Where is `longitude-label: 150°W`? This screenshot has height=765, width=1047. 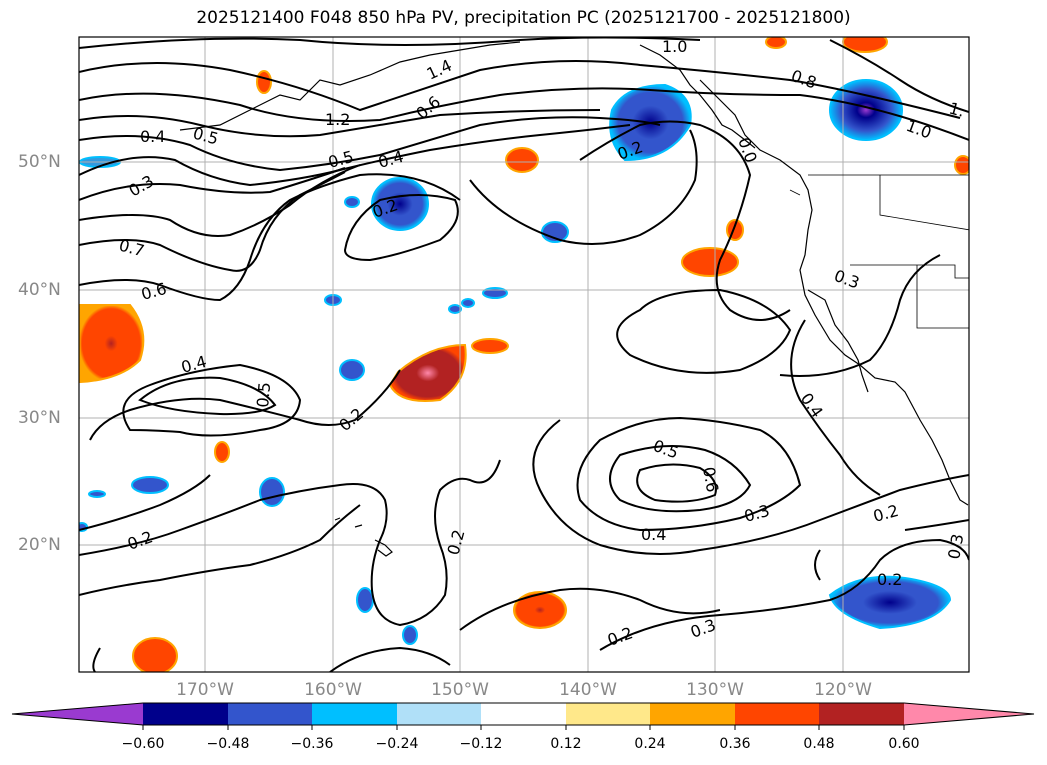 longitude-label: 150°W is located at coordinates (460, 690).